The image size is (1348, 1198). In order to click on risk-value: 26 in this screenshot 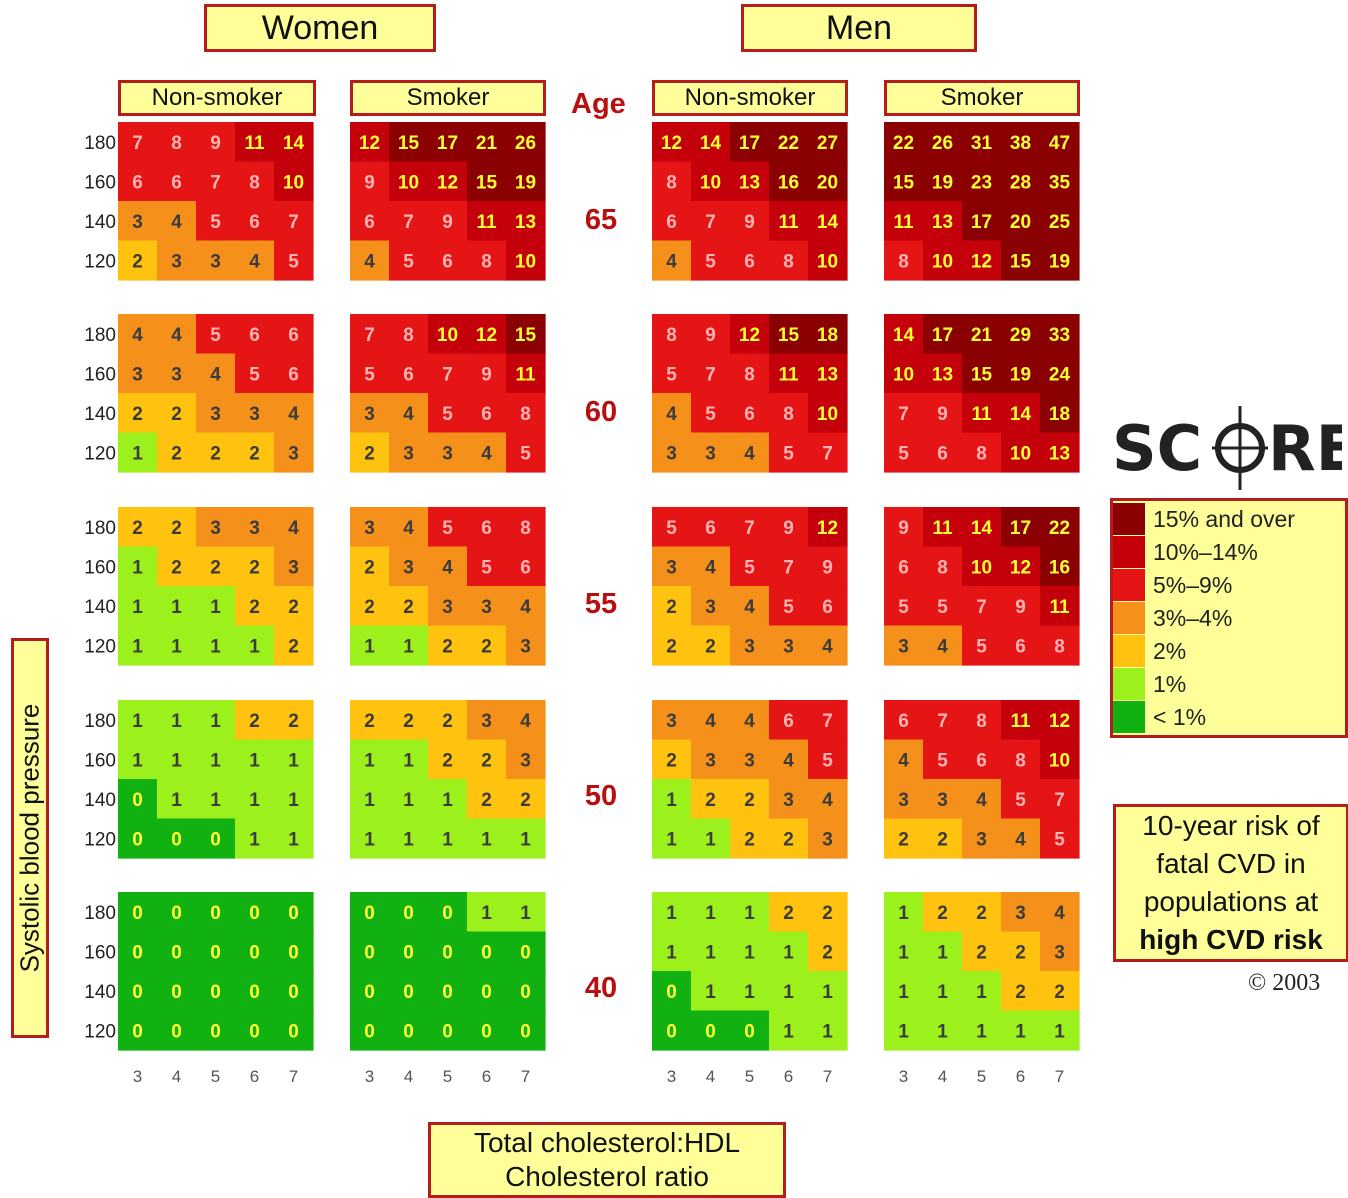, I will do `click(942, 143)`.